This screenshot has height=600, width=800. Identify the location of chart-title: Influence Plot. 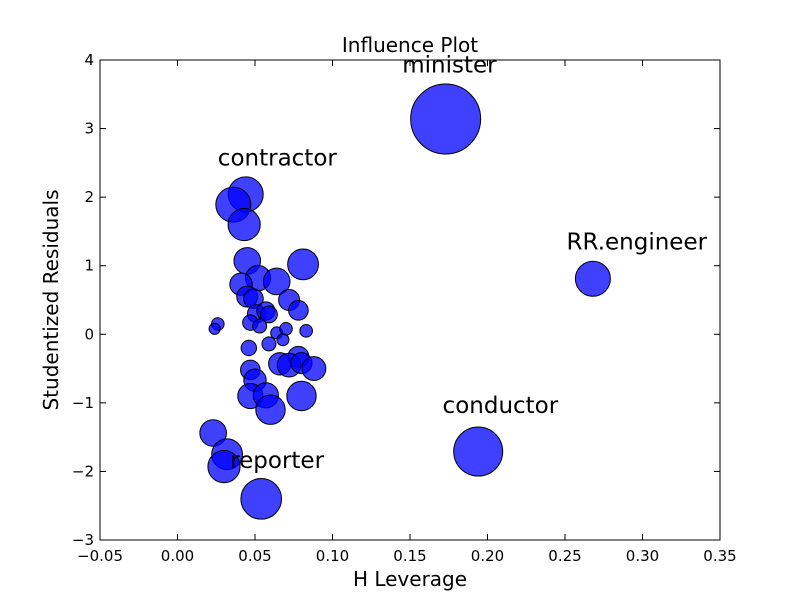
(410, 45).